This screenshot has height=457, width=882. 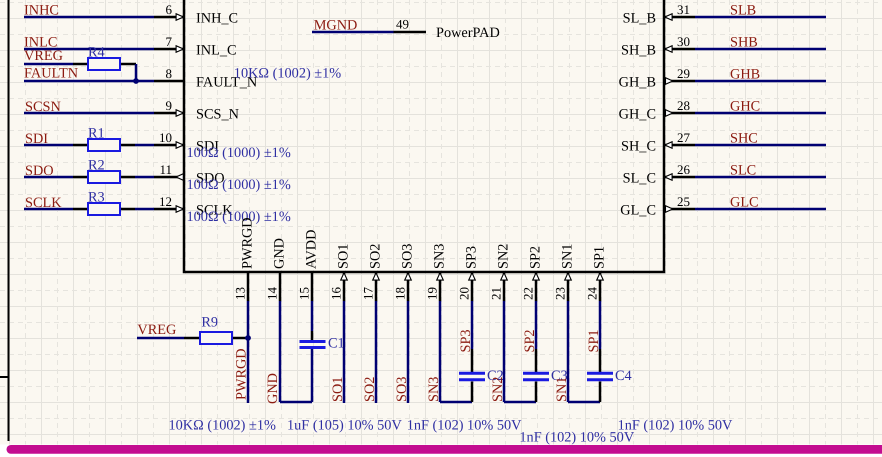 What do you see at coordinates (165, 169) in the screenshot?
I see `svg-text: 11` at bounding box center [165, 169].